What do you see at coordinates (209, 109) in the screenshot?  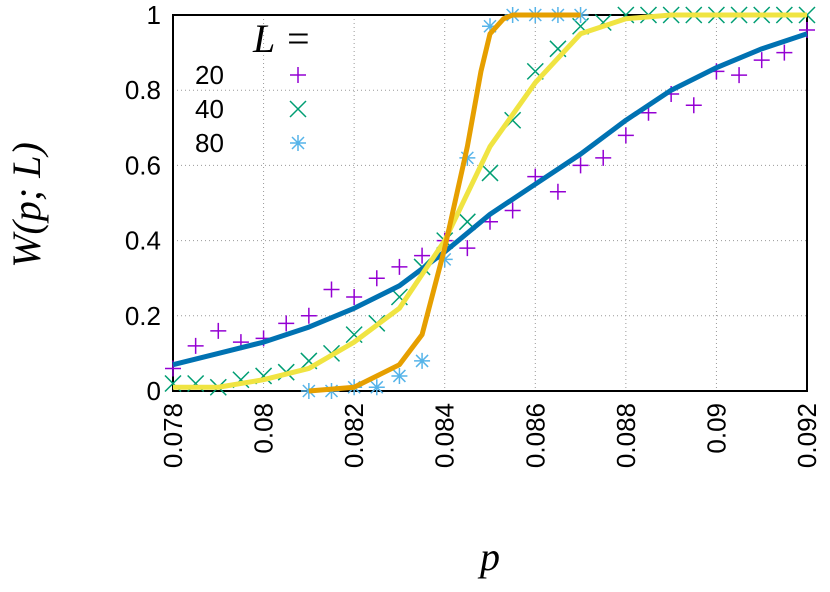 I see `legend-label: 40` at bounding box center [209, 109].